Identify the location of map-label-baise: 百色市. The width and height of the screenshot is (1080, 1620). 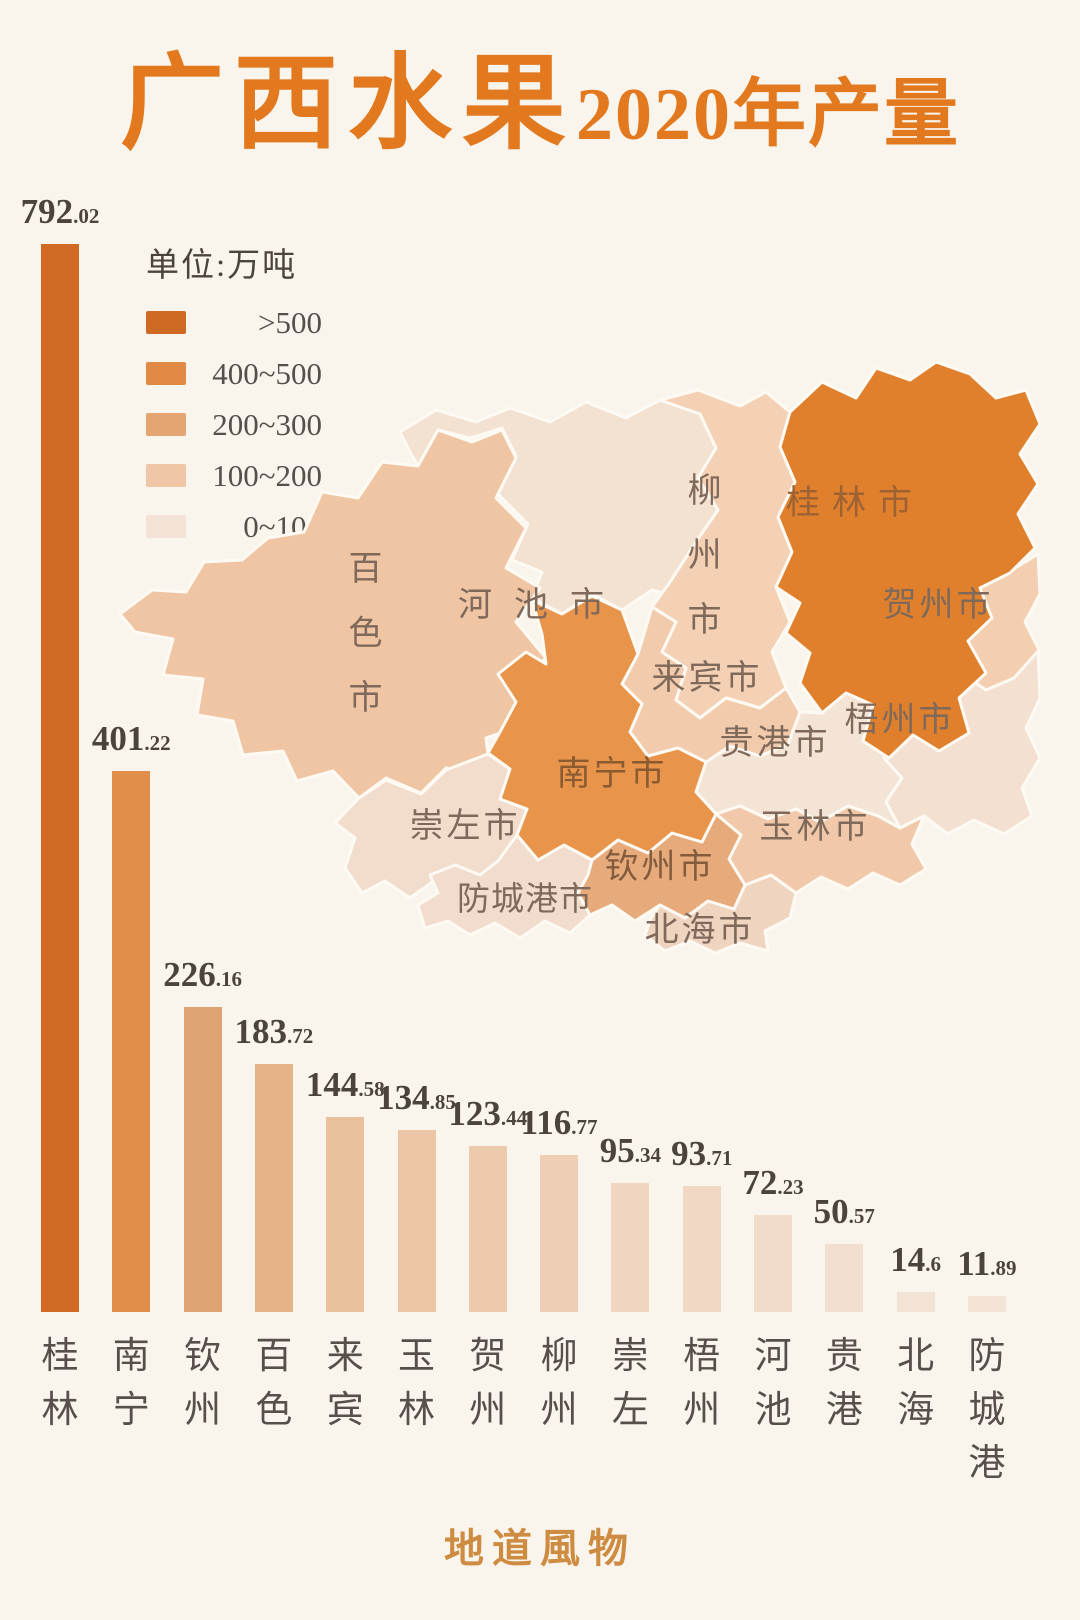
(367, 634).